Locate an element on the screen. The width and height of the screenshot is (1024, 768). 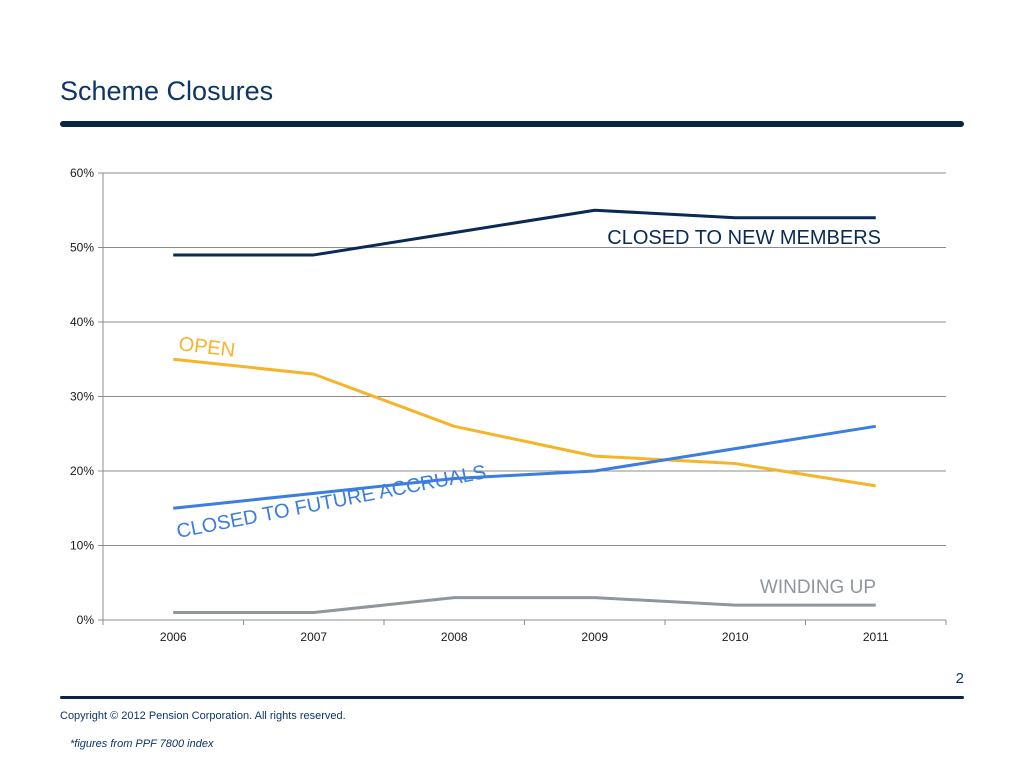
series-label: CLOSED TO NEW MEMBERS is located at coordinates (744, 238).